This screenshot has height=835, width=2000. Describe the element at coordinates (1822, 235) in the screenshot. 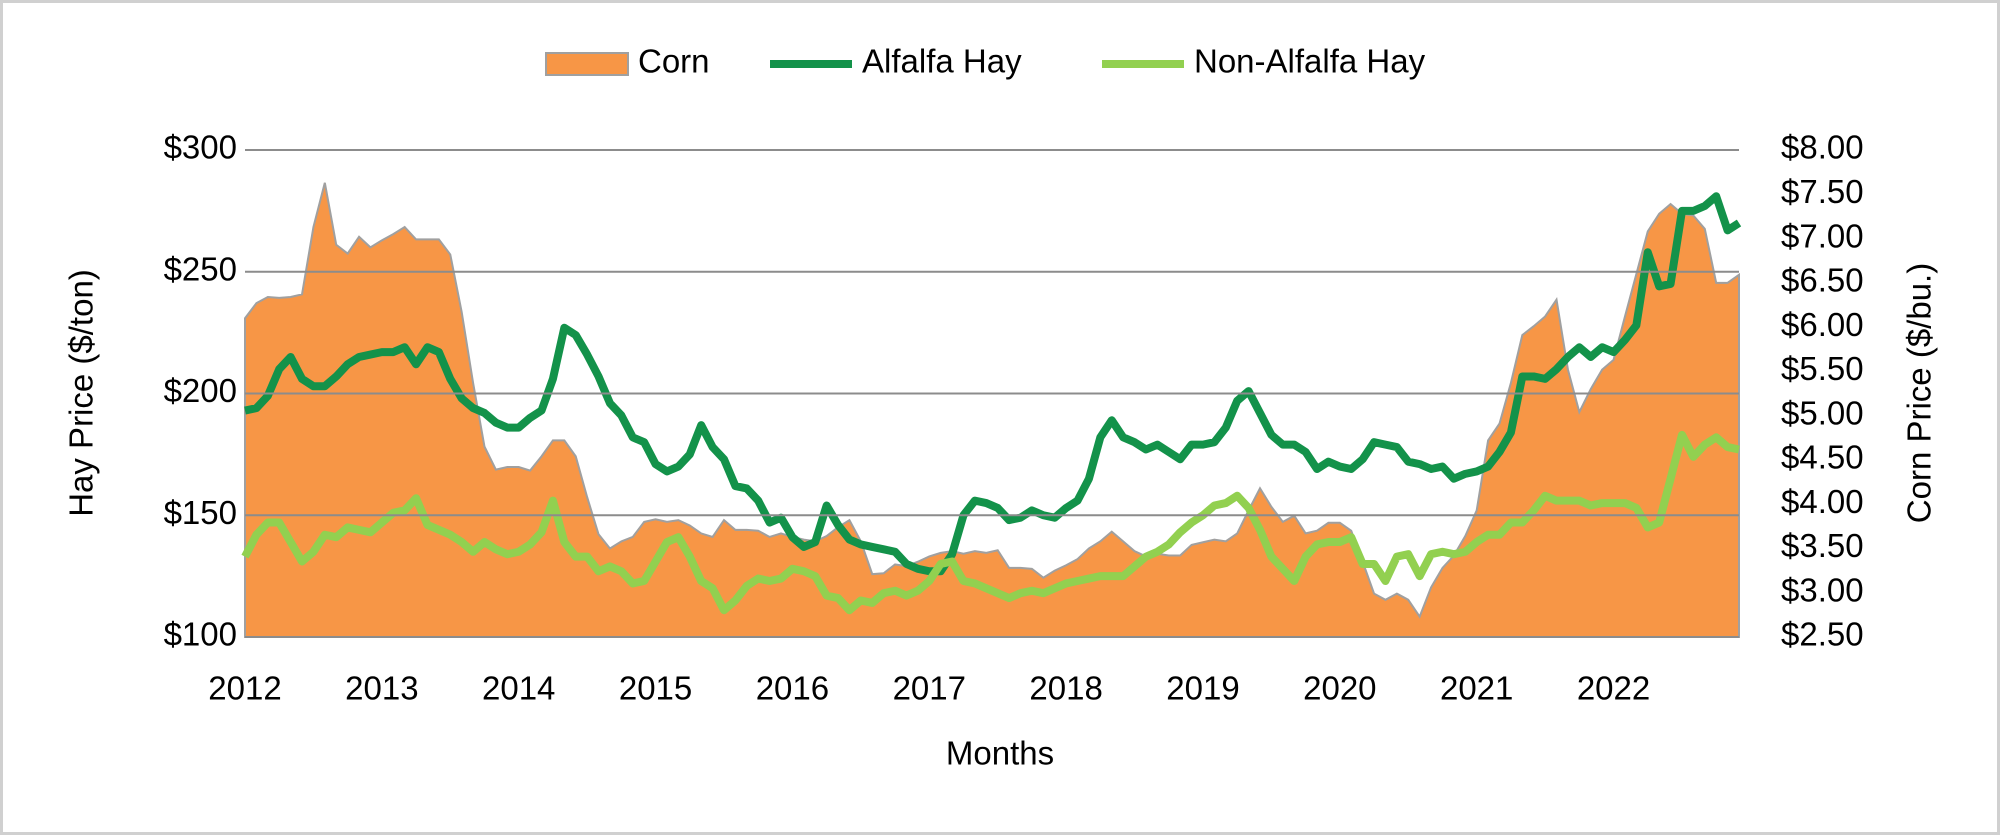

I see `y2-tick-label: $7.00` at that location.